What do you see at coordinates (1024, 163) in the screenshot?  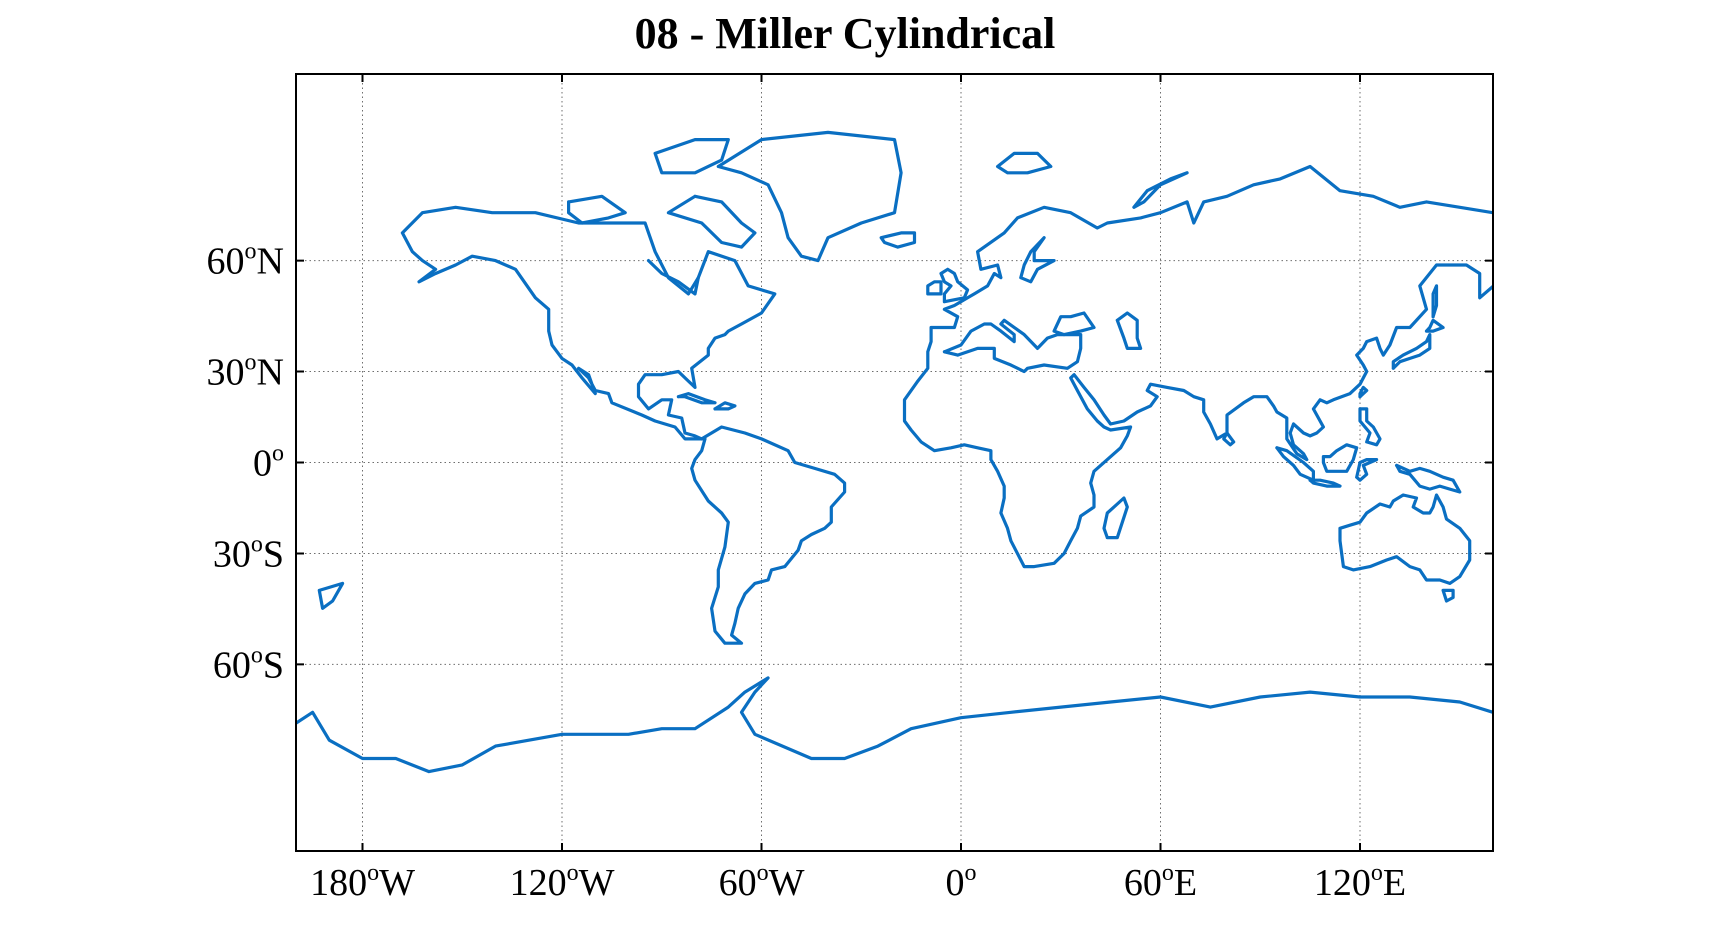 I see `coastline-svalbard` at bounding box center [1024, 163].